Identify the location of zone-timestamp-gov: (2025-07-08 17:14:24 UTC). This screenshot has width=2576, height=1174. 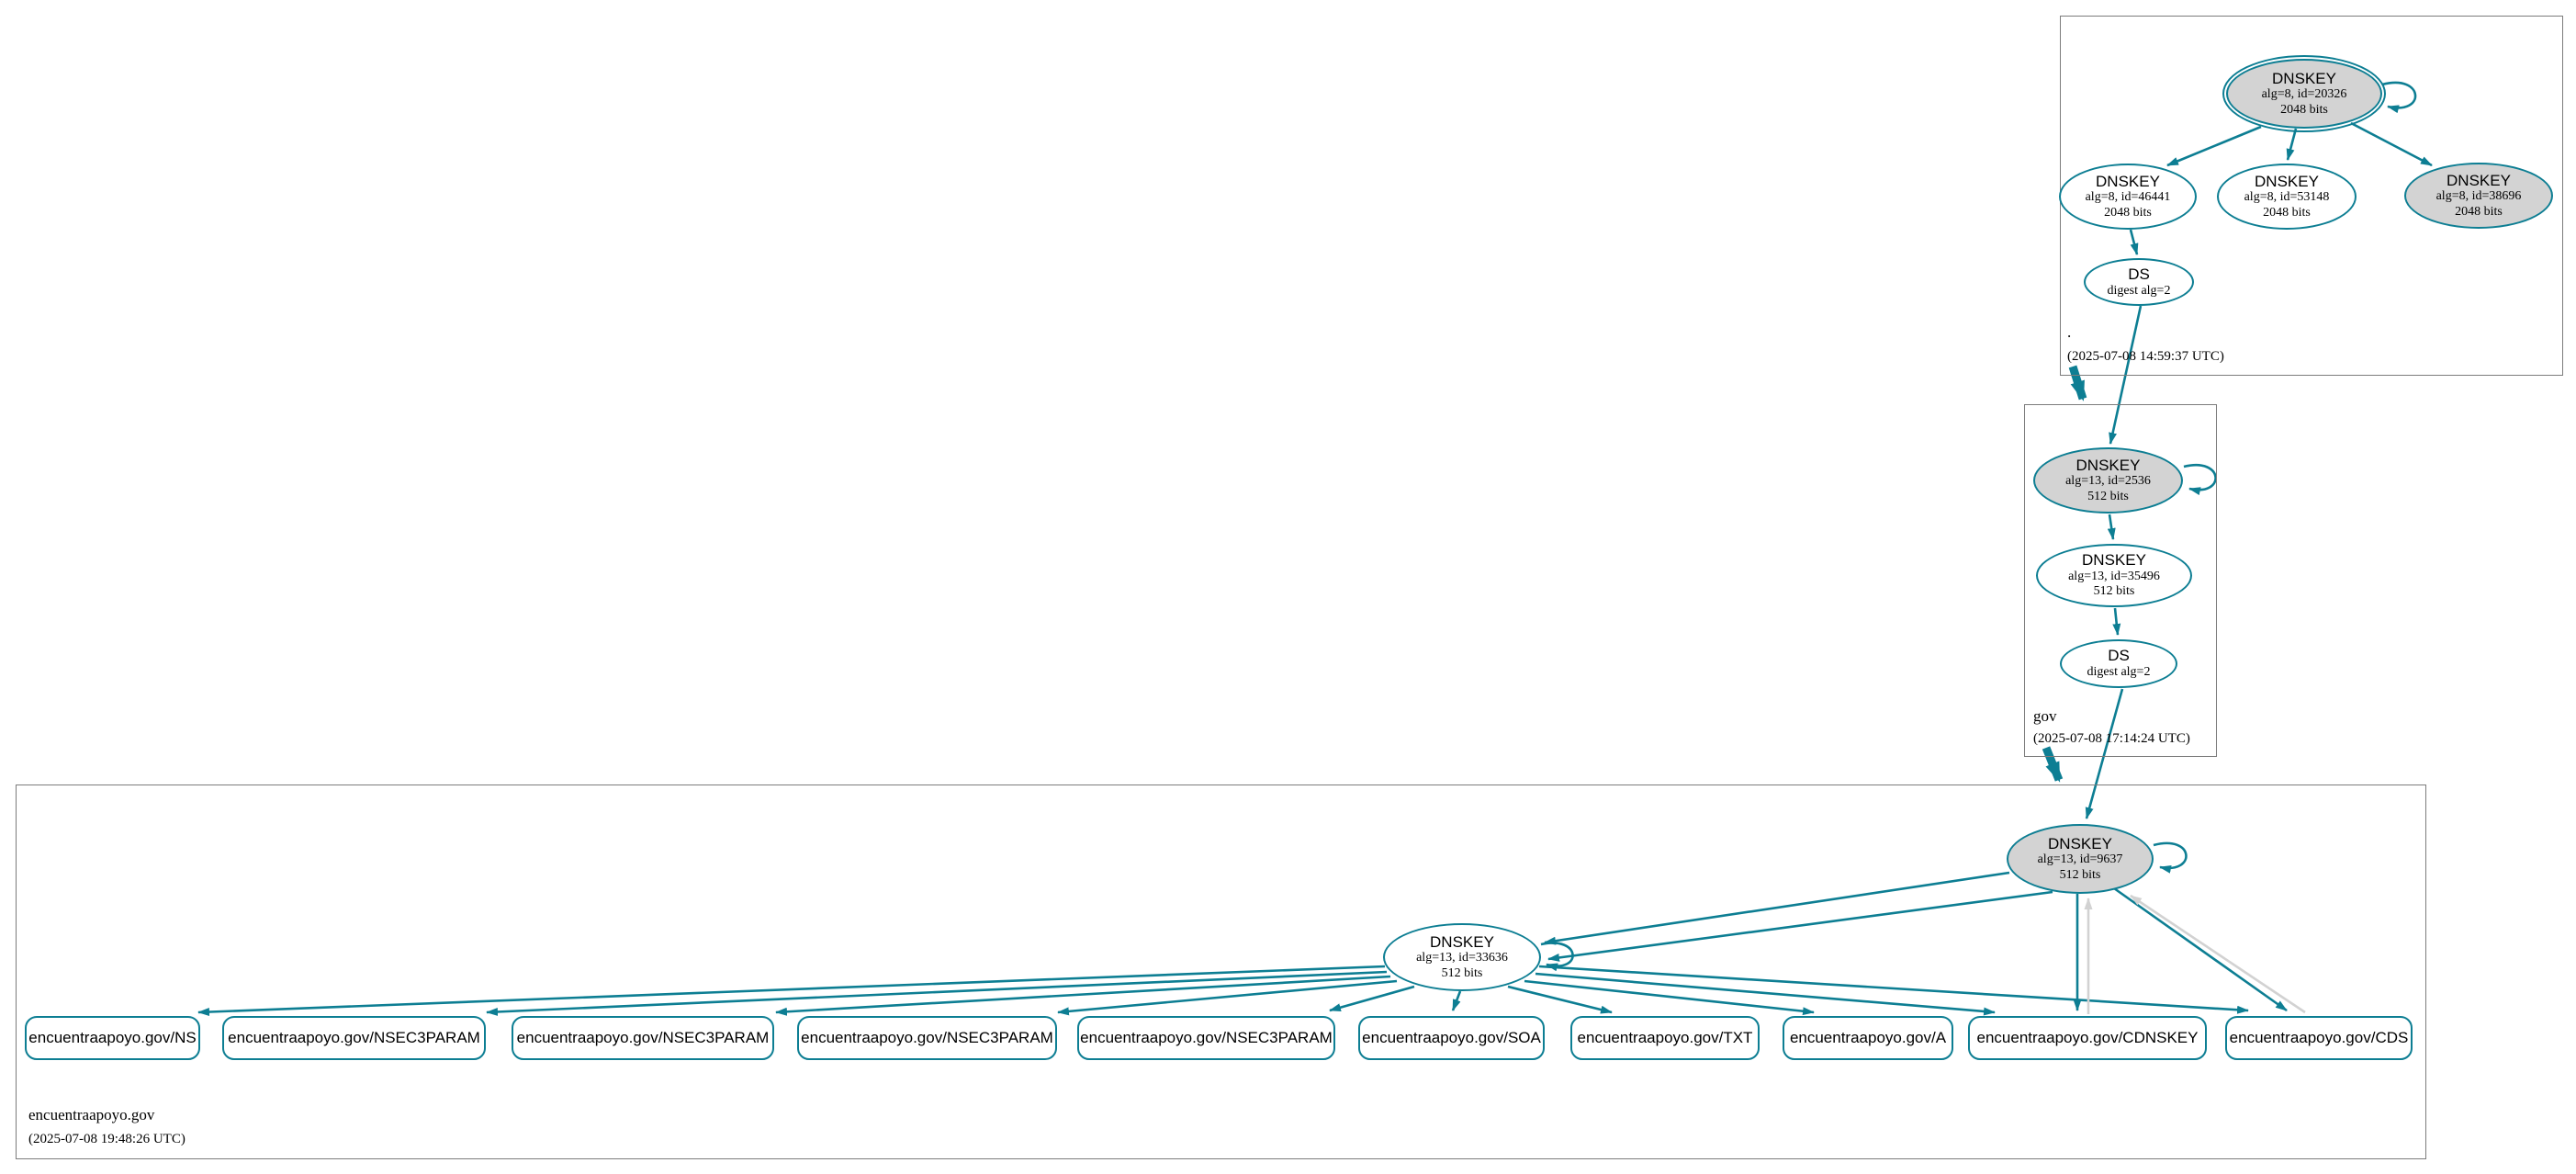
(2111, 738).